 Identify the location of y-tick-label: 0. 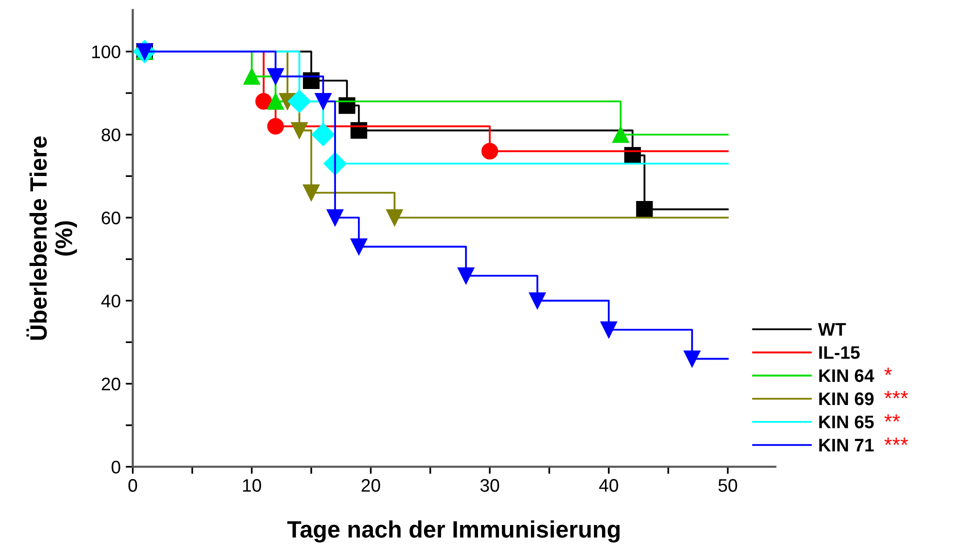
(116, 467).